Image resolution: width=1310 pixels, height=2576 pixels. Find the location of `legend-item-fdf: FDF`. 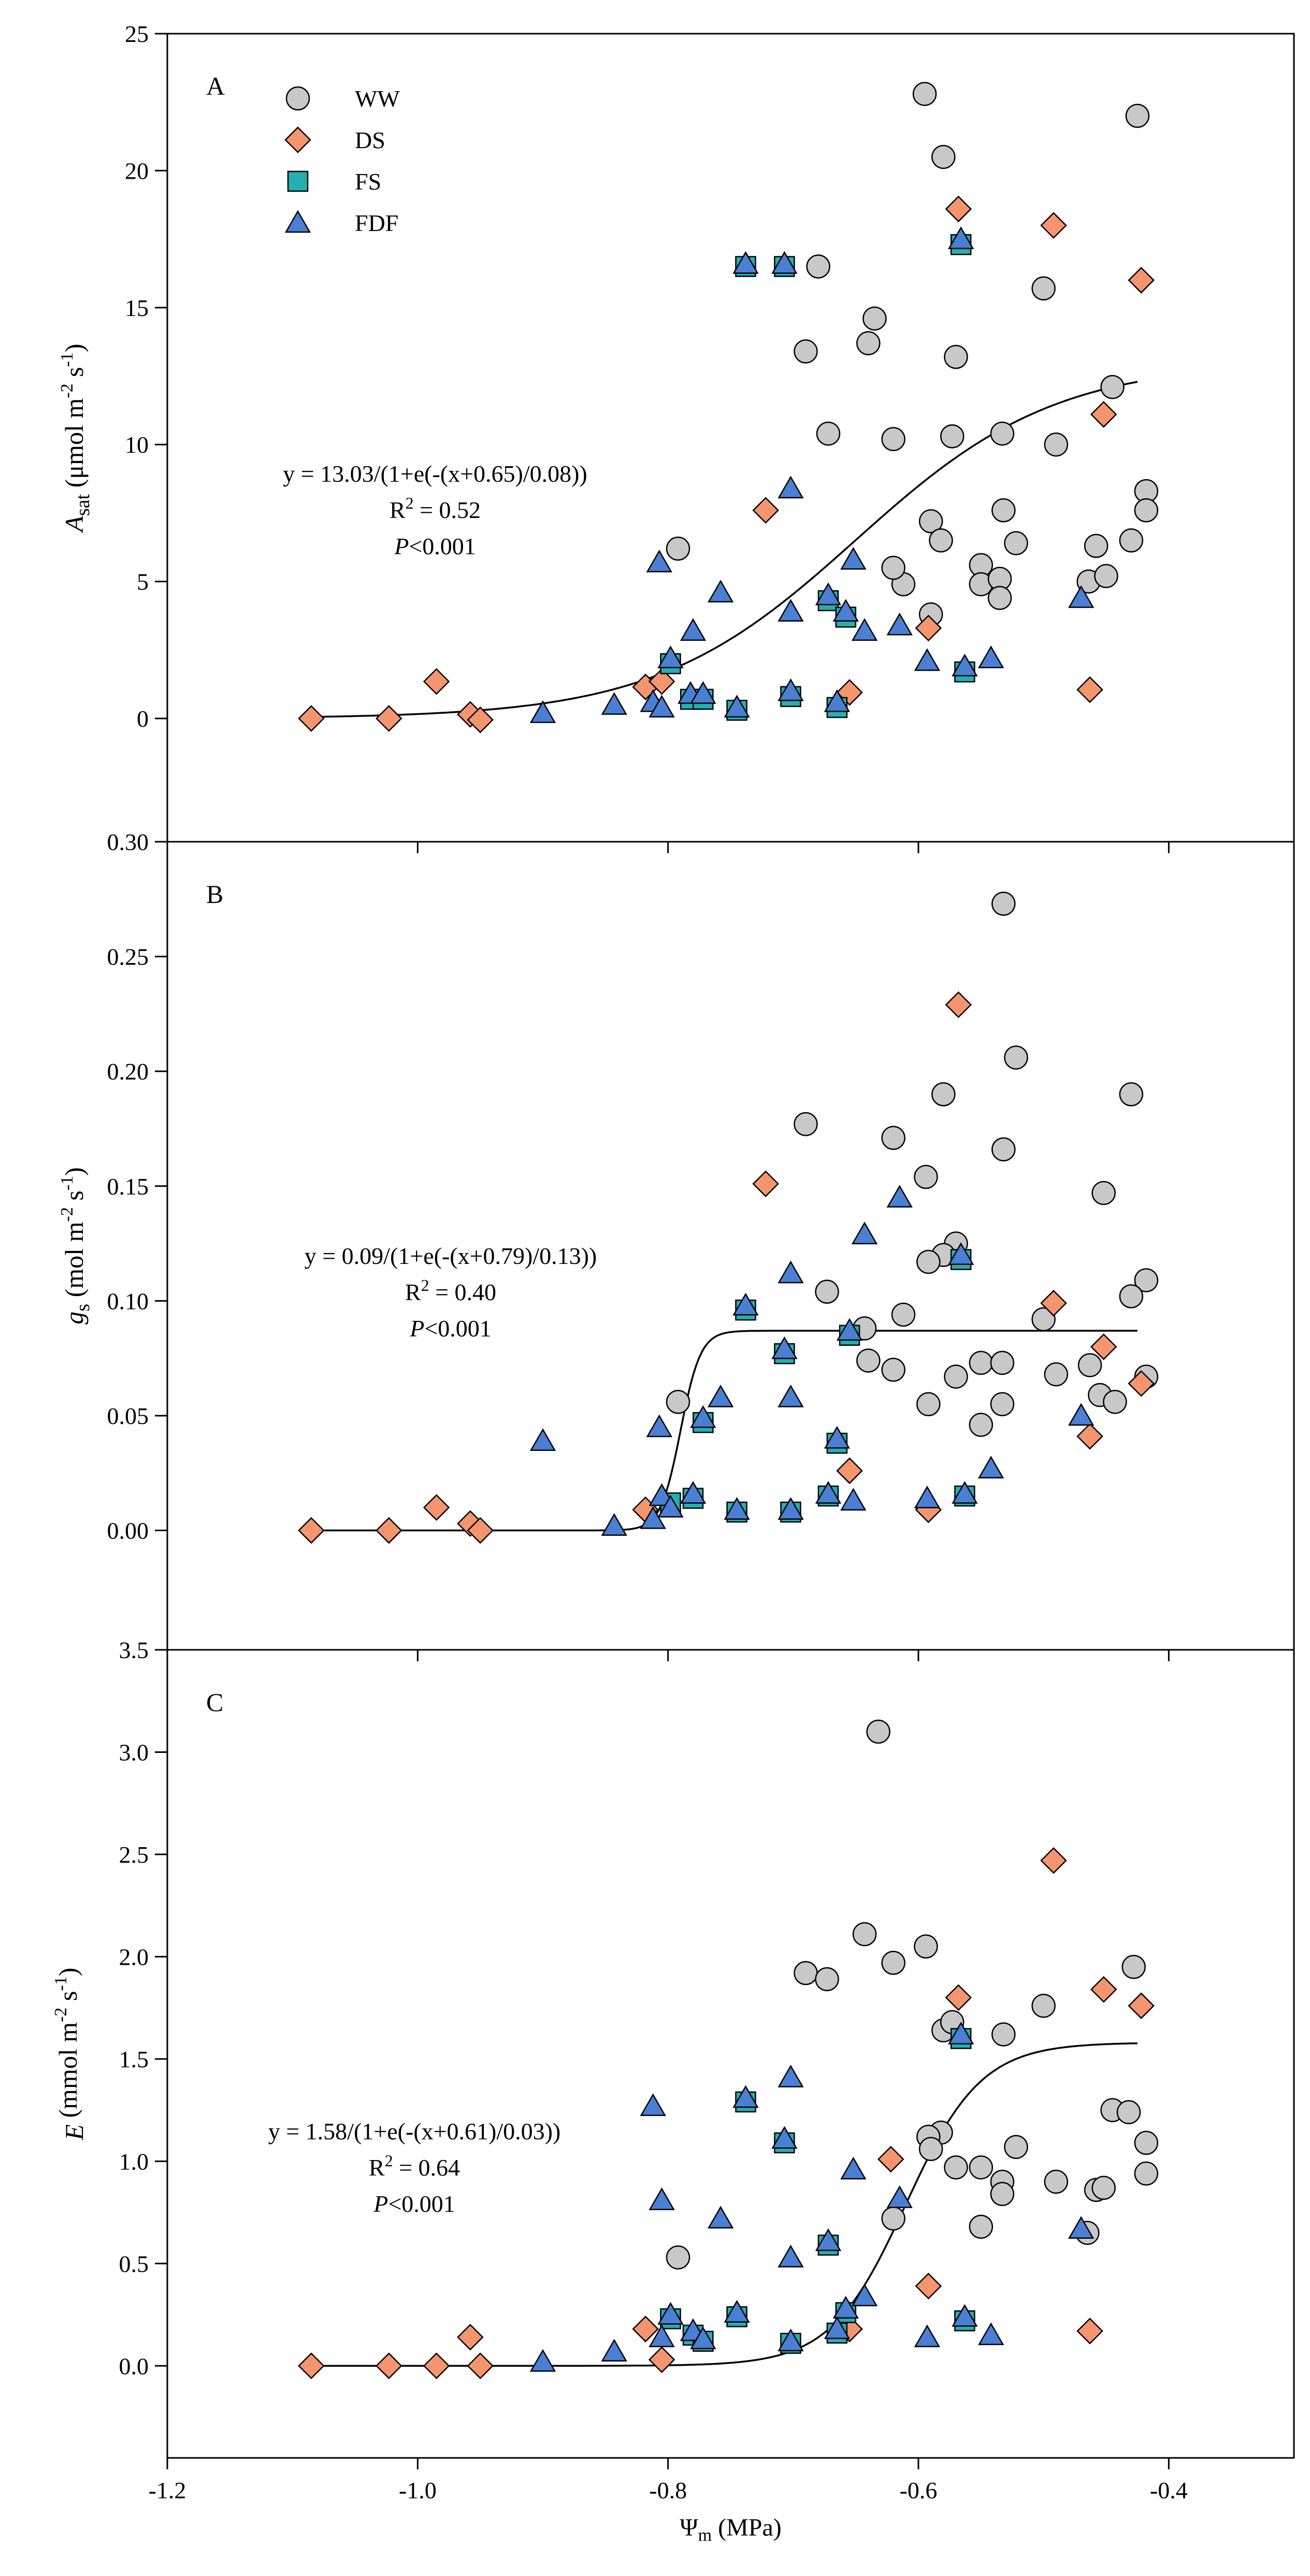

legend-item-fdf: FDF is located at coordinates (341, 223).